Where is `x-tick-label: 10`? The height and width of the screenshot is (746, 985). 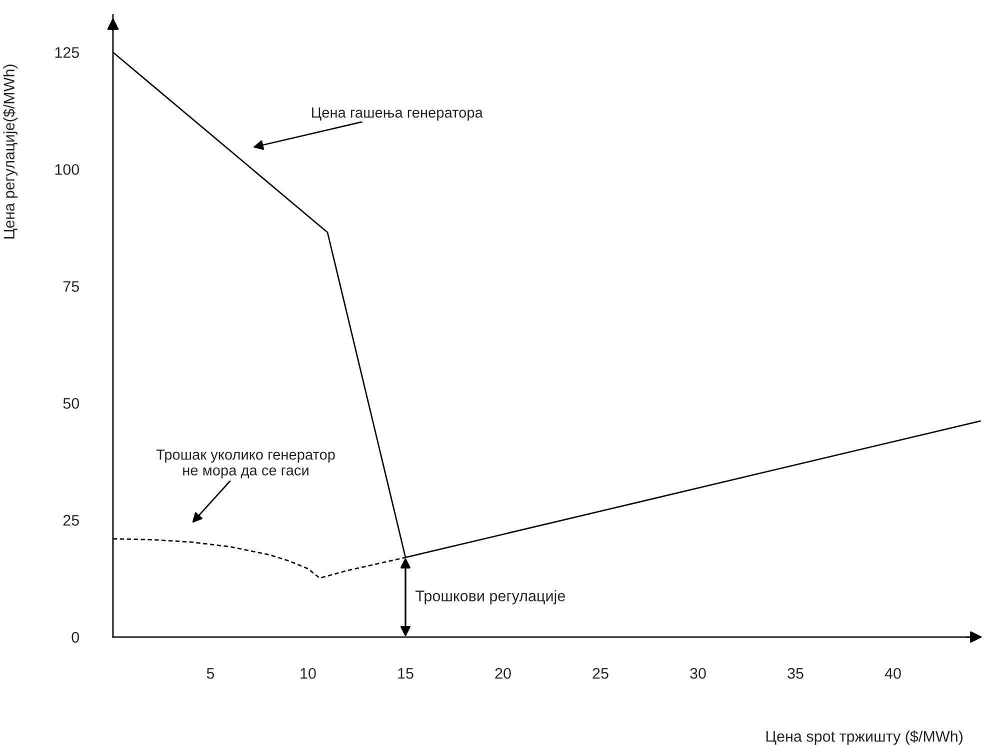 x-tick-label: 10 is located at coordinates (308, 673).